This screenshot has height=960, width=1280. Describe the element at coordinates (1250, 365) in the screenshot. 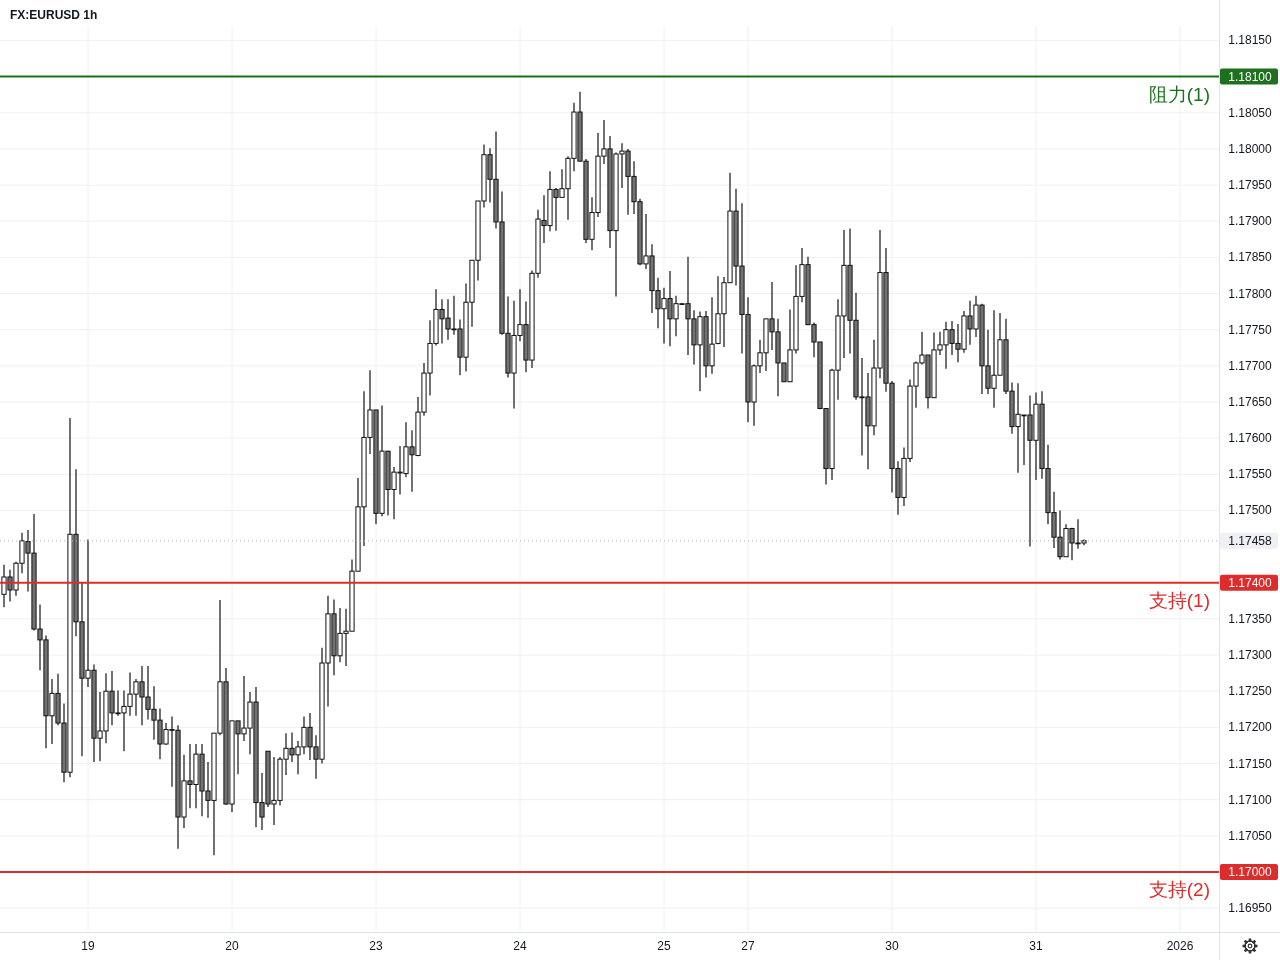

I see `y-tick-label: 1.17700` at that location.